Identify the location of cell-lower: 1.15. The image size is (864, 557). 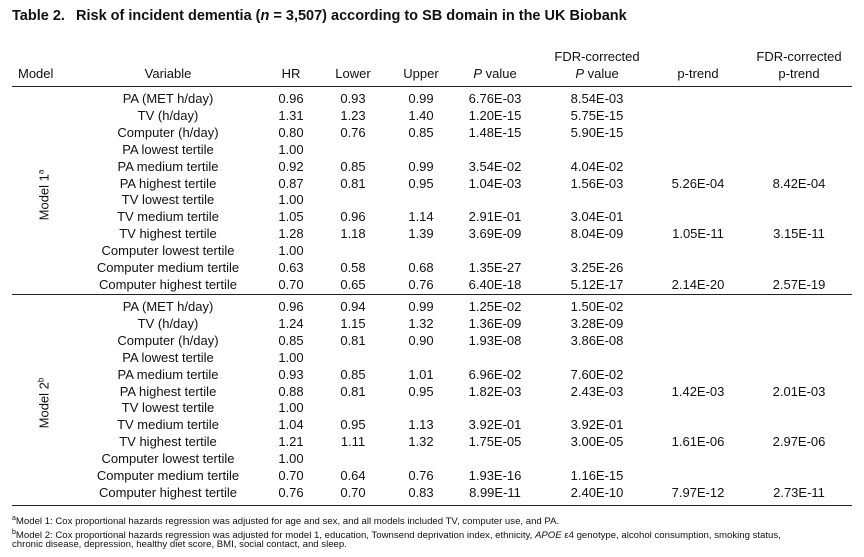
(353, 323).